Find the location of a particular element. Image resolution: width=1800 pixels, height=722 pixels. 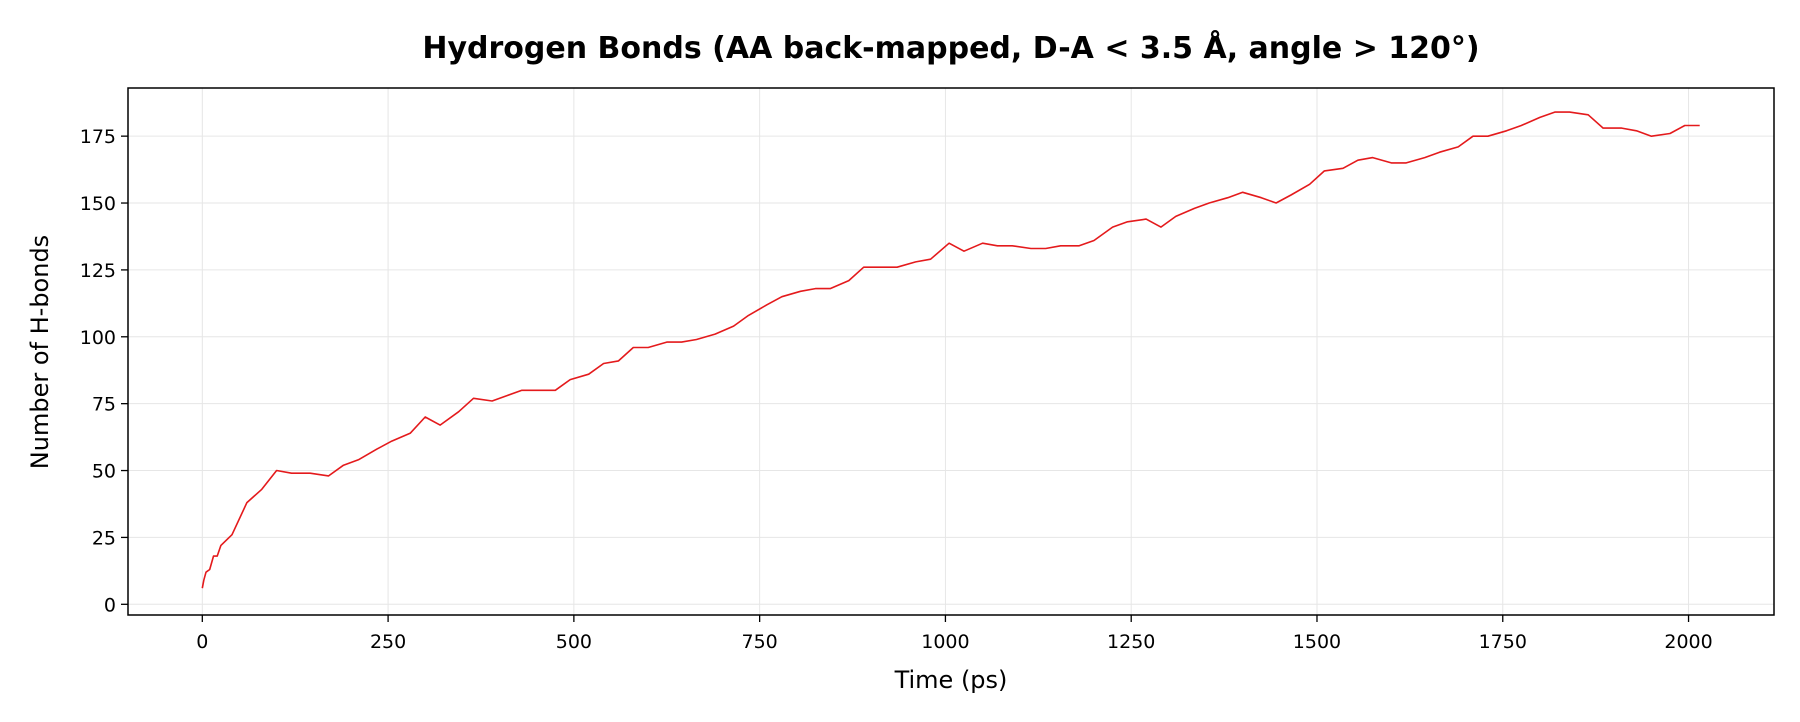

x-tick-label: 2000 is located at coordinates (1688, 642).